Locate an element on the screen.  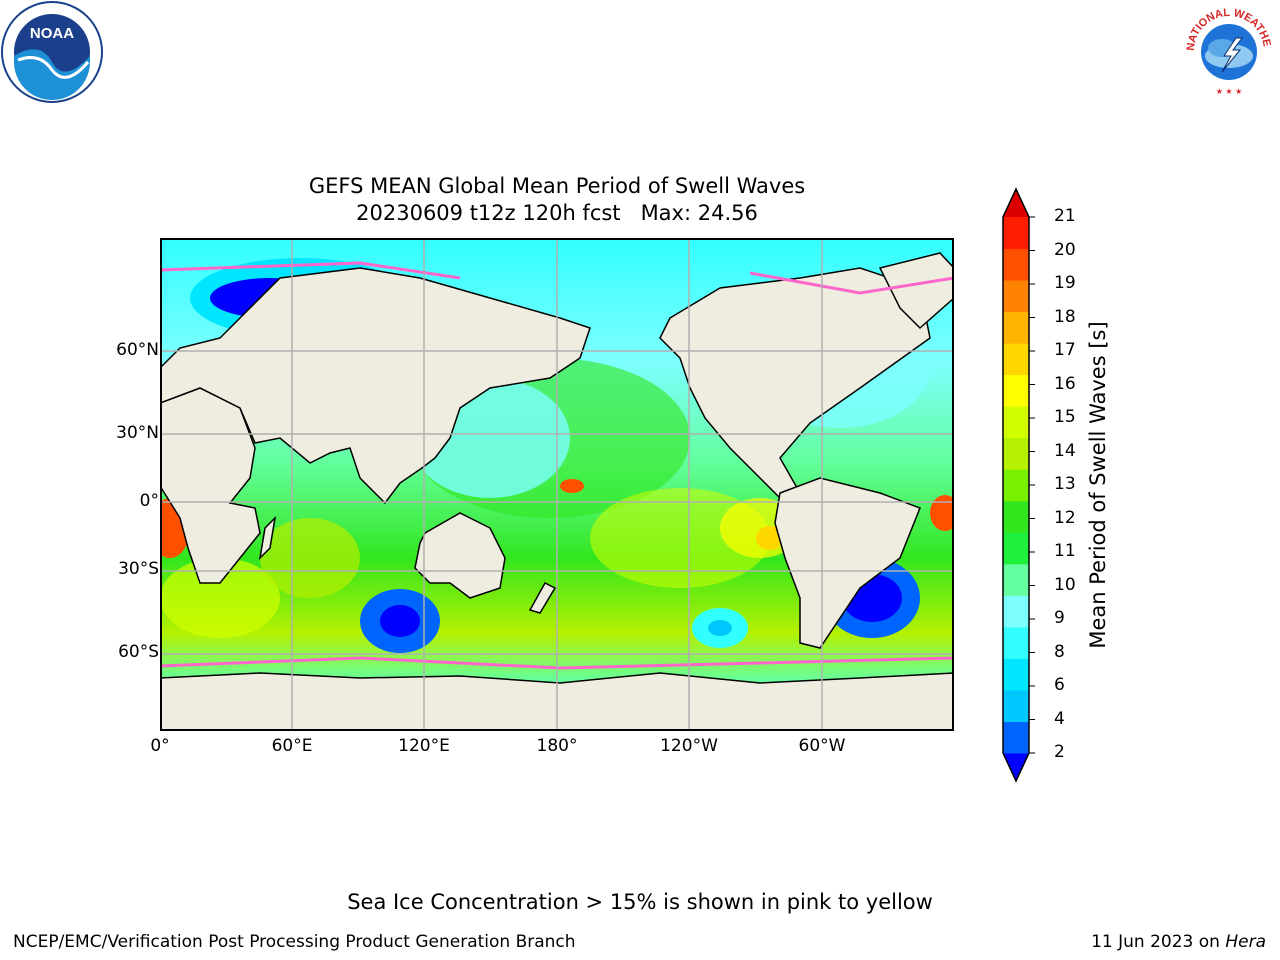
colorbar-tick-label: 11 is located at coordinates (1065, 551).